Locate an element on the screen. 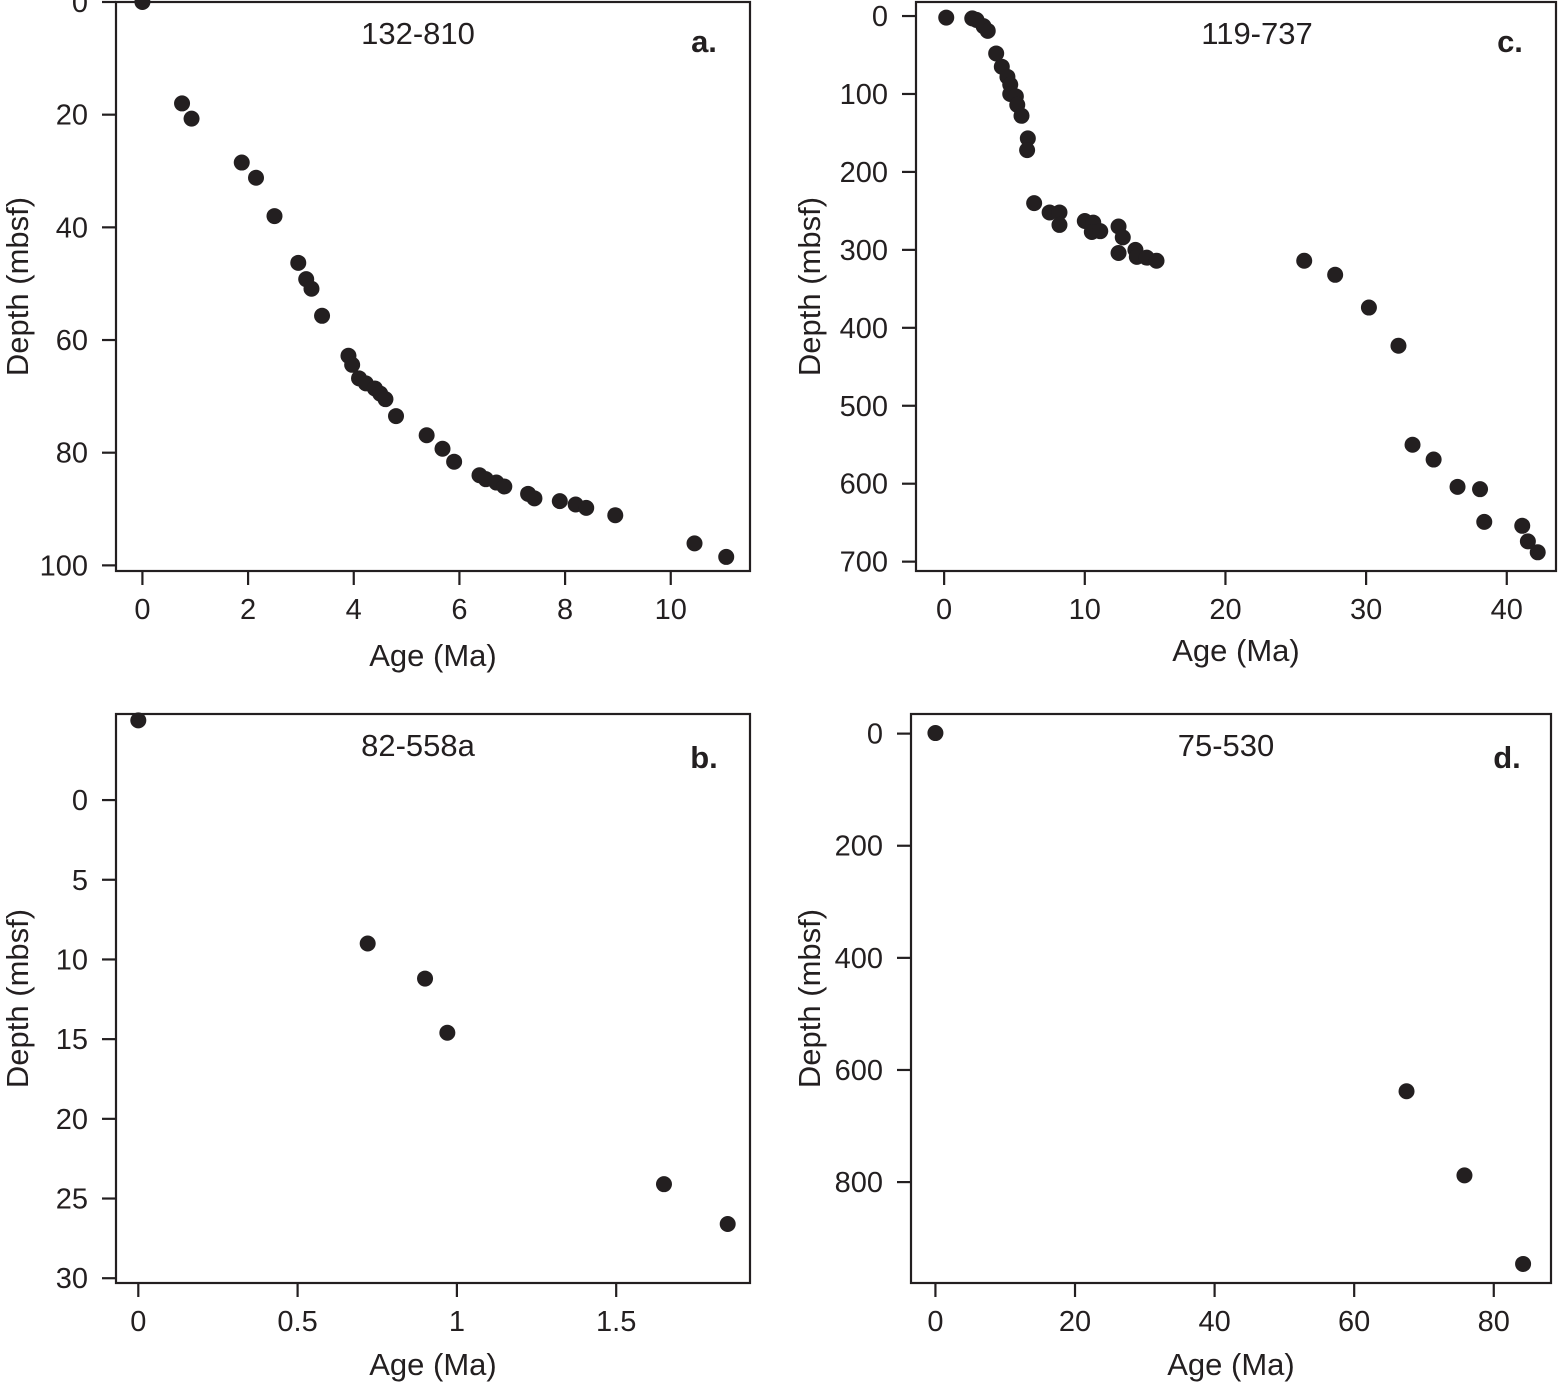 The width and height of the screenshot is (1558, 1382). y-tick-label: 500 is located at coordinates (864, 407).